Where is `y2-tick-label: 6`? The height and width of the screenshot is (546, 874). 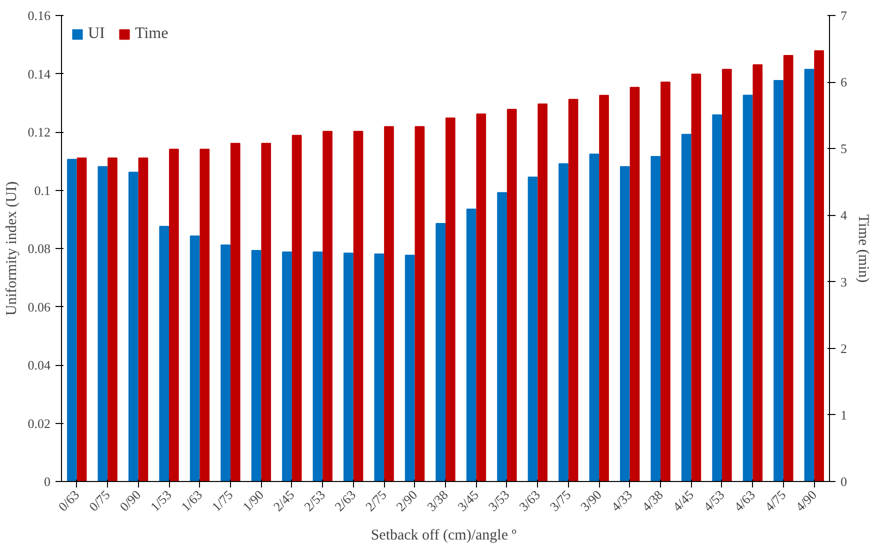
y2-tick-label: 6 is located at coordinates (844, 82).